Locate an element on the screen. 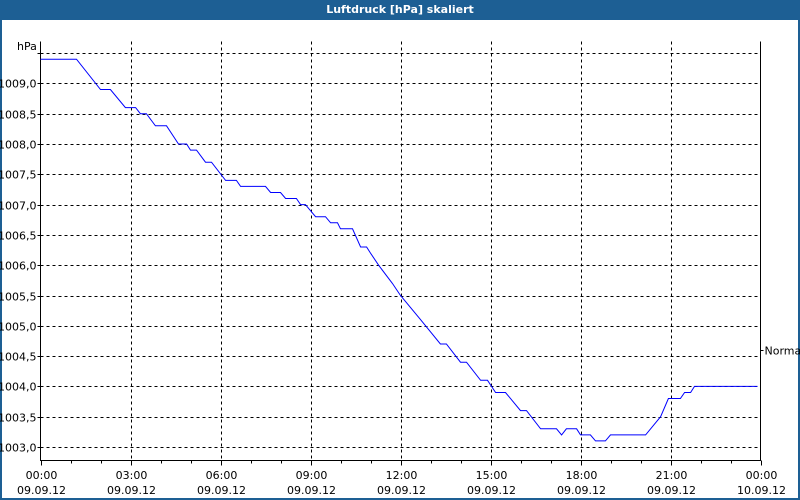 This screenshot has height=500, width=800. y-tick-label: 1008,0 is located at coordinates (18, 145).